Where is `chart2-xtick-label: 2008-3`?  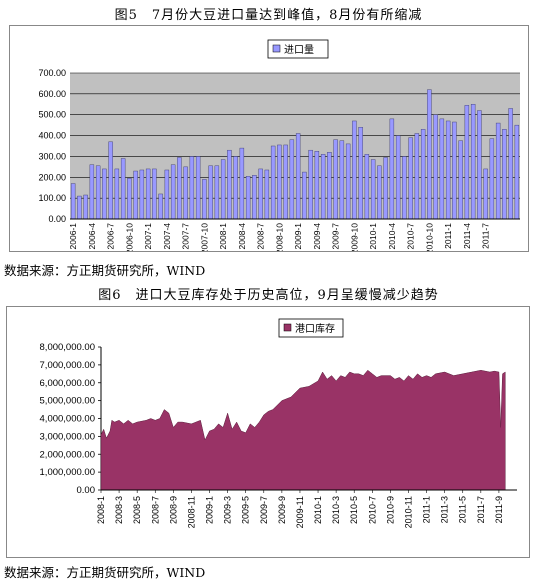
chart2-xtick-label: 2008-3 is located at coordinates (119, 510).